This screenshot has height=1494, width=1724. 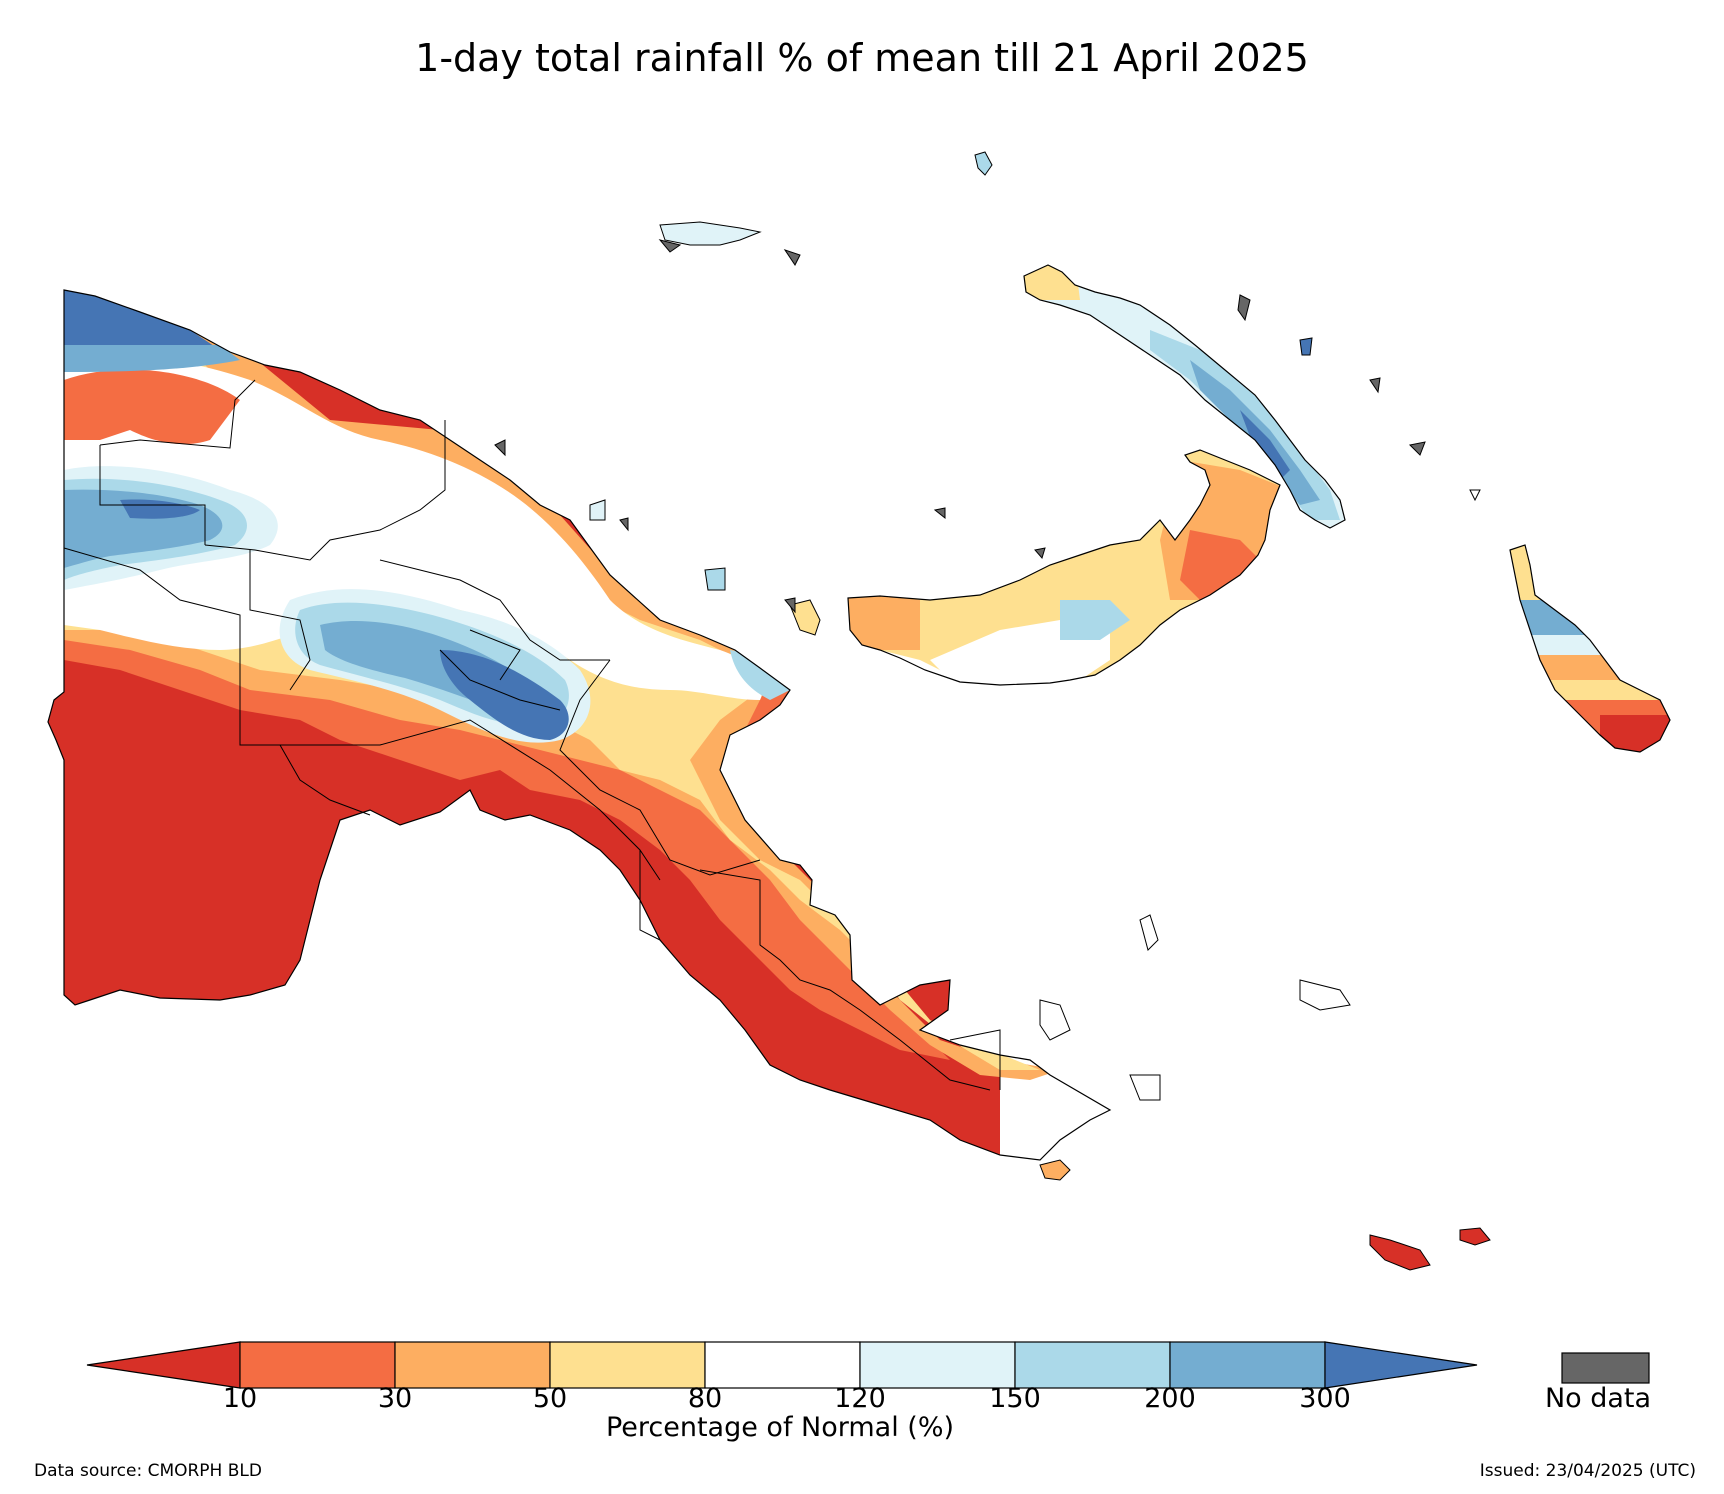 I want to click on bougainville-outline, so click(x=1590, y=648).